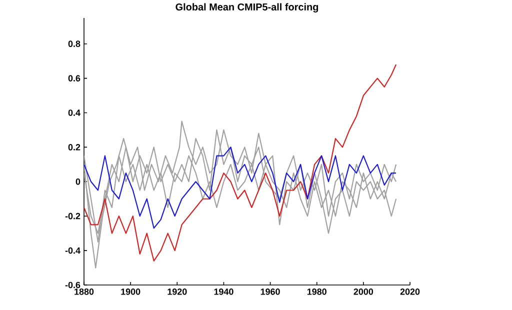  Describe the element at coordinates (224, 291) in the screenshot. I see `x-tick-label: 1940` at that location.